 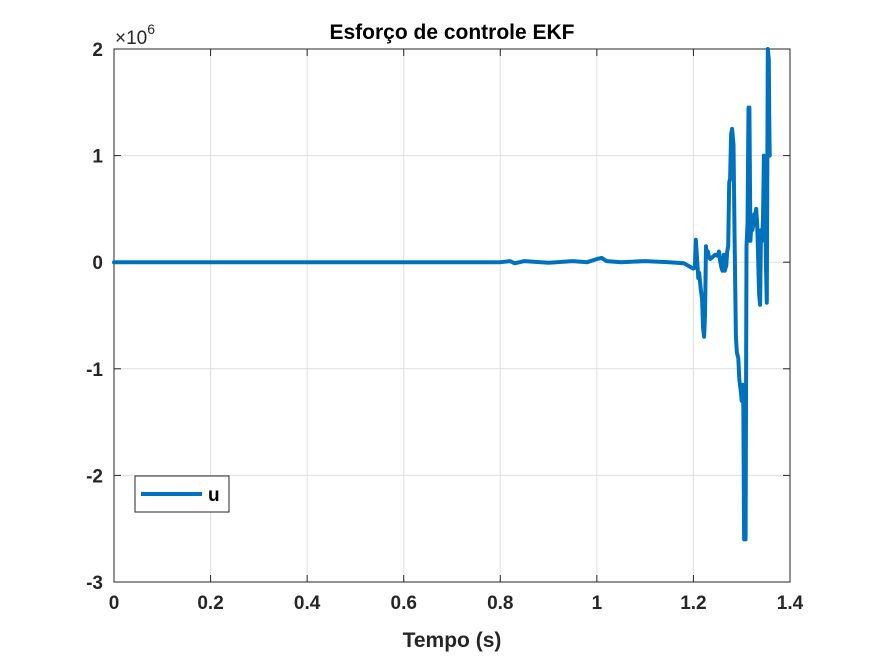 What do you see at coordinates (97, 50) in the screenshot?
I see `y-tick-label: 2` at bounding box center [97, 50].